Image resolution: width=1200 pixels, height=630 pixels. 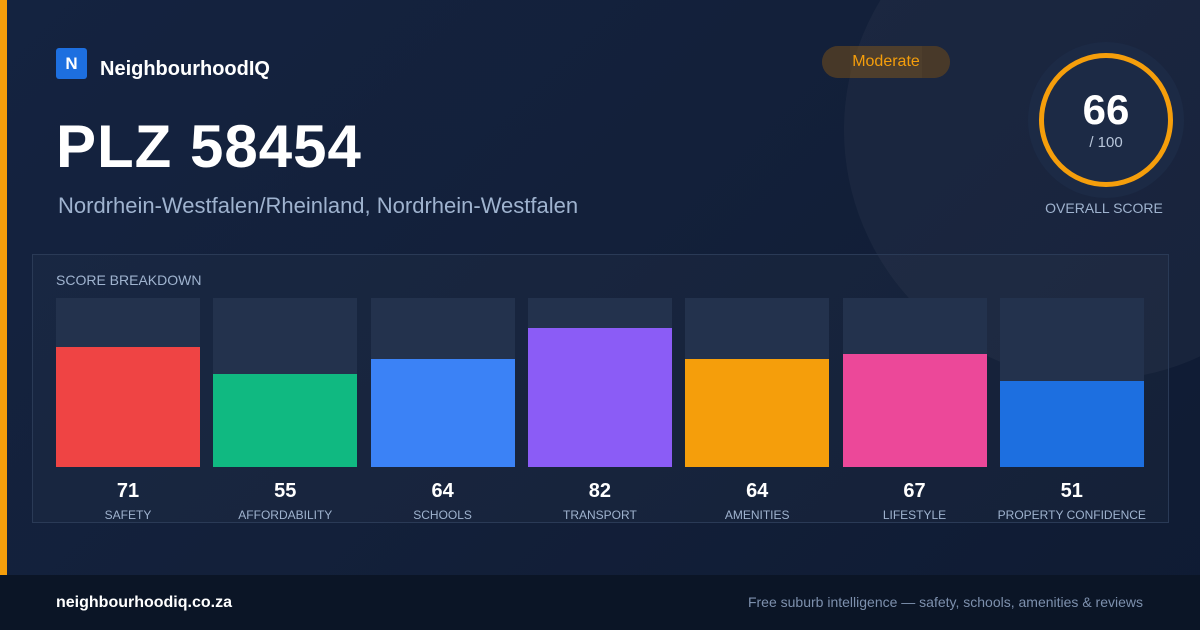 I want to click on bar-schools, so click(x=442, y=413).